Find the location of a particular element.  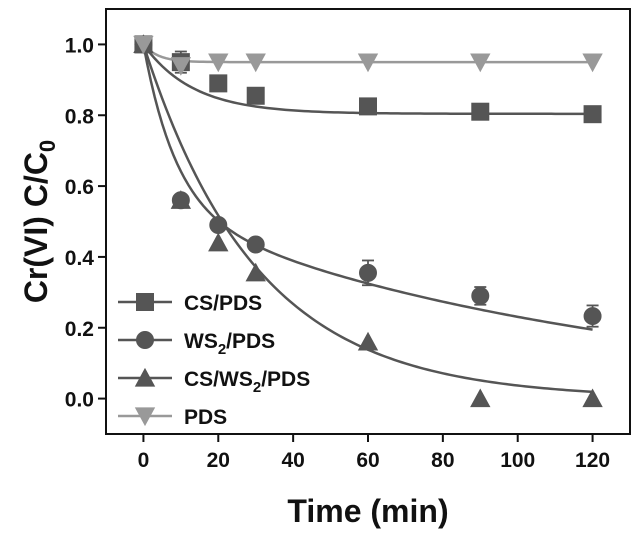

legend-label: CS/PDS is located at coordinates (223, 303).